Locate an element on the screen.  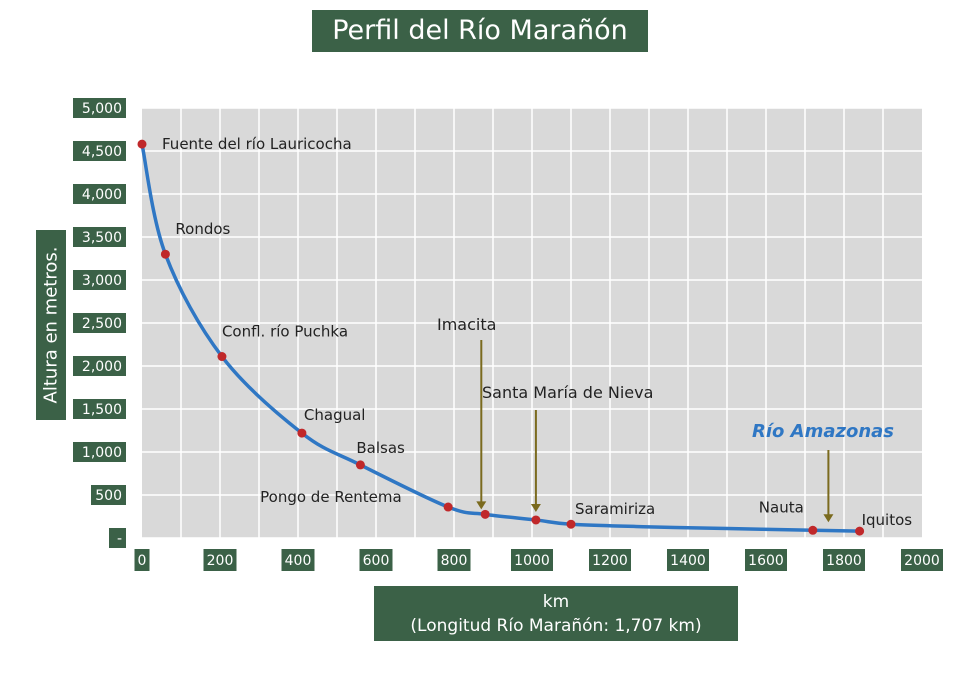
y-tick-label: 5,000 is located at coordinates (102, 109).